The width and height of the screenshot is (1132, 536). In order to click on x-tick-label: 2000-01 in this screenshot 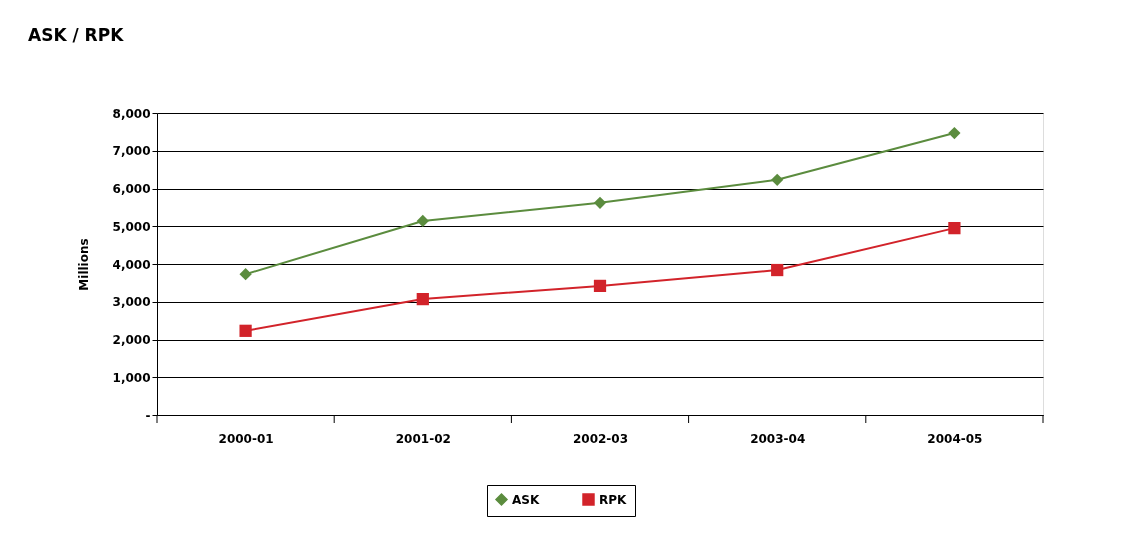, I will do `click(246, 438)`.